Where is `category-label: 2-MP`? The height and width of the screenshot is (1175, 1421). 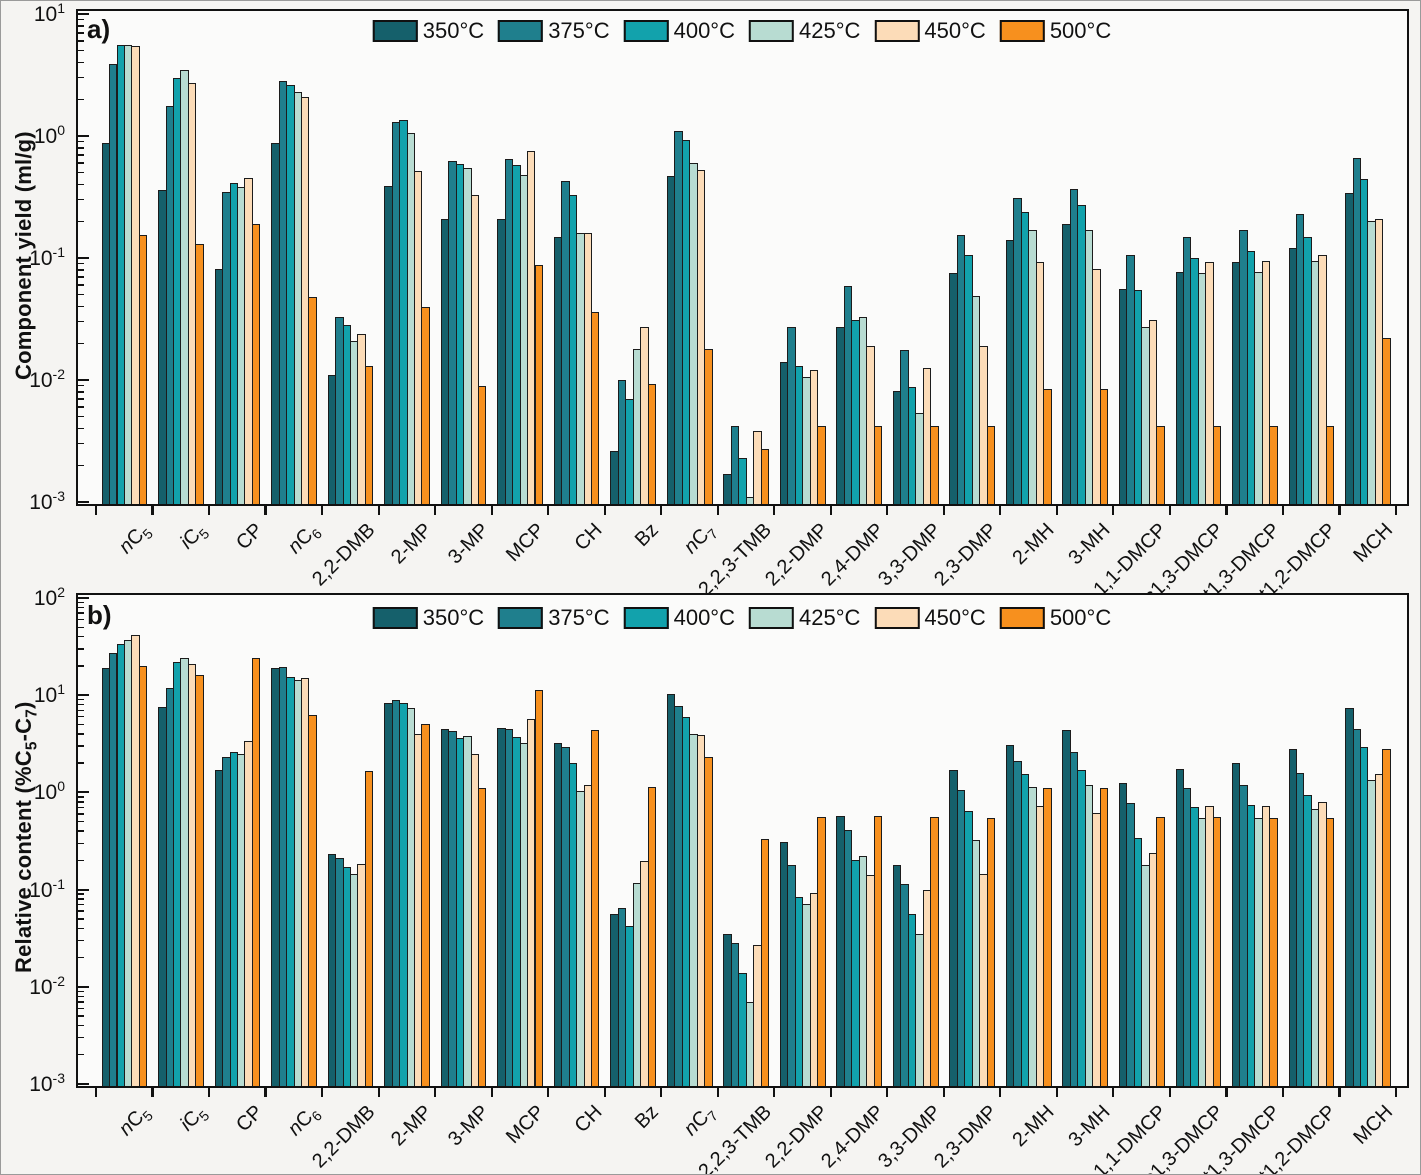
category-label: 2-MP is located at coordinates (412, 544).